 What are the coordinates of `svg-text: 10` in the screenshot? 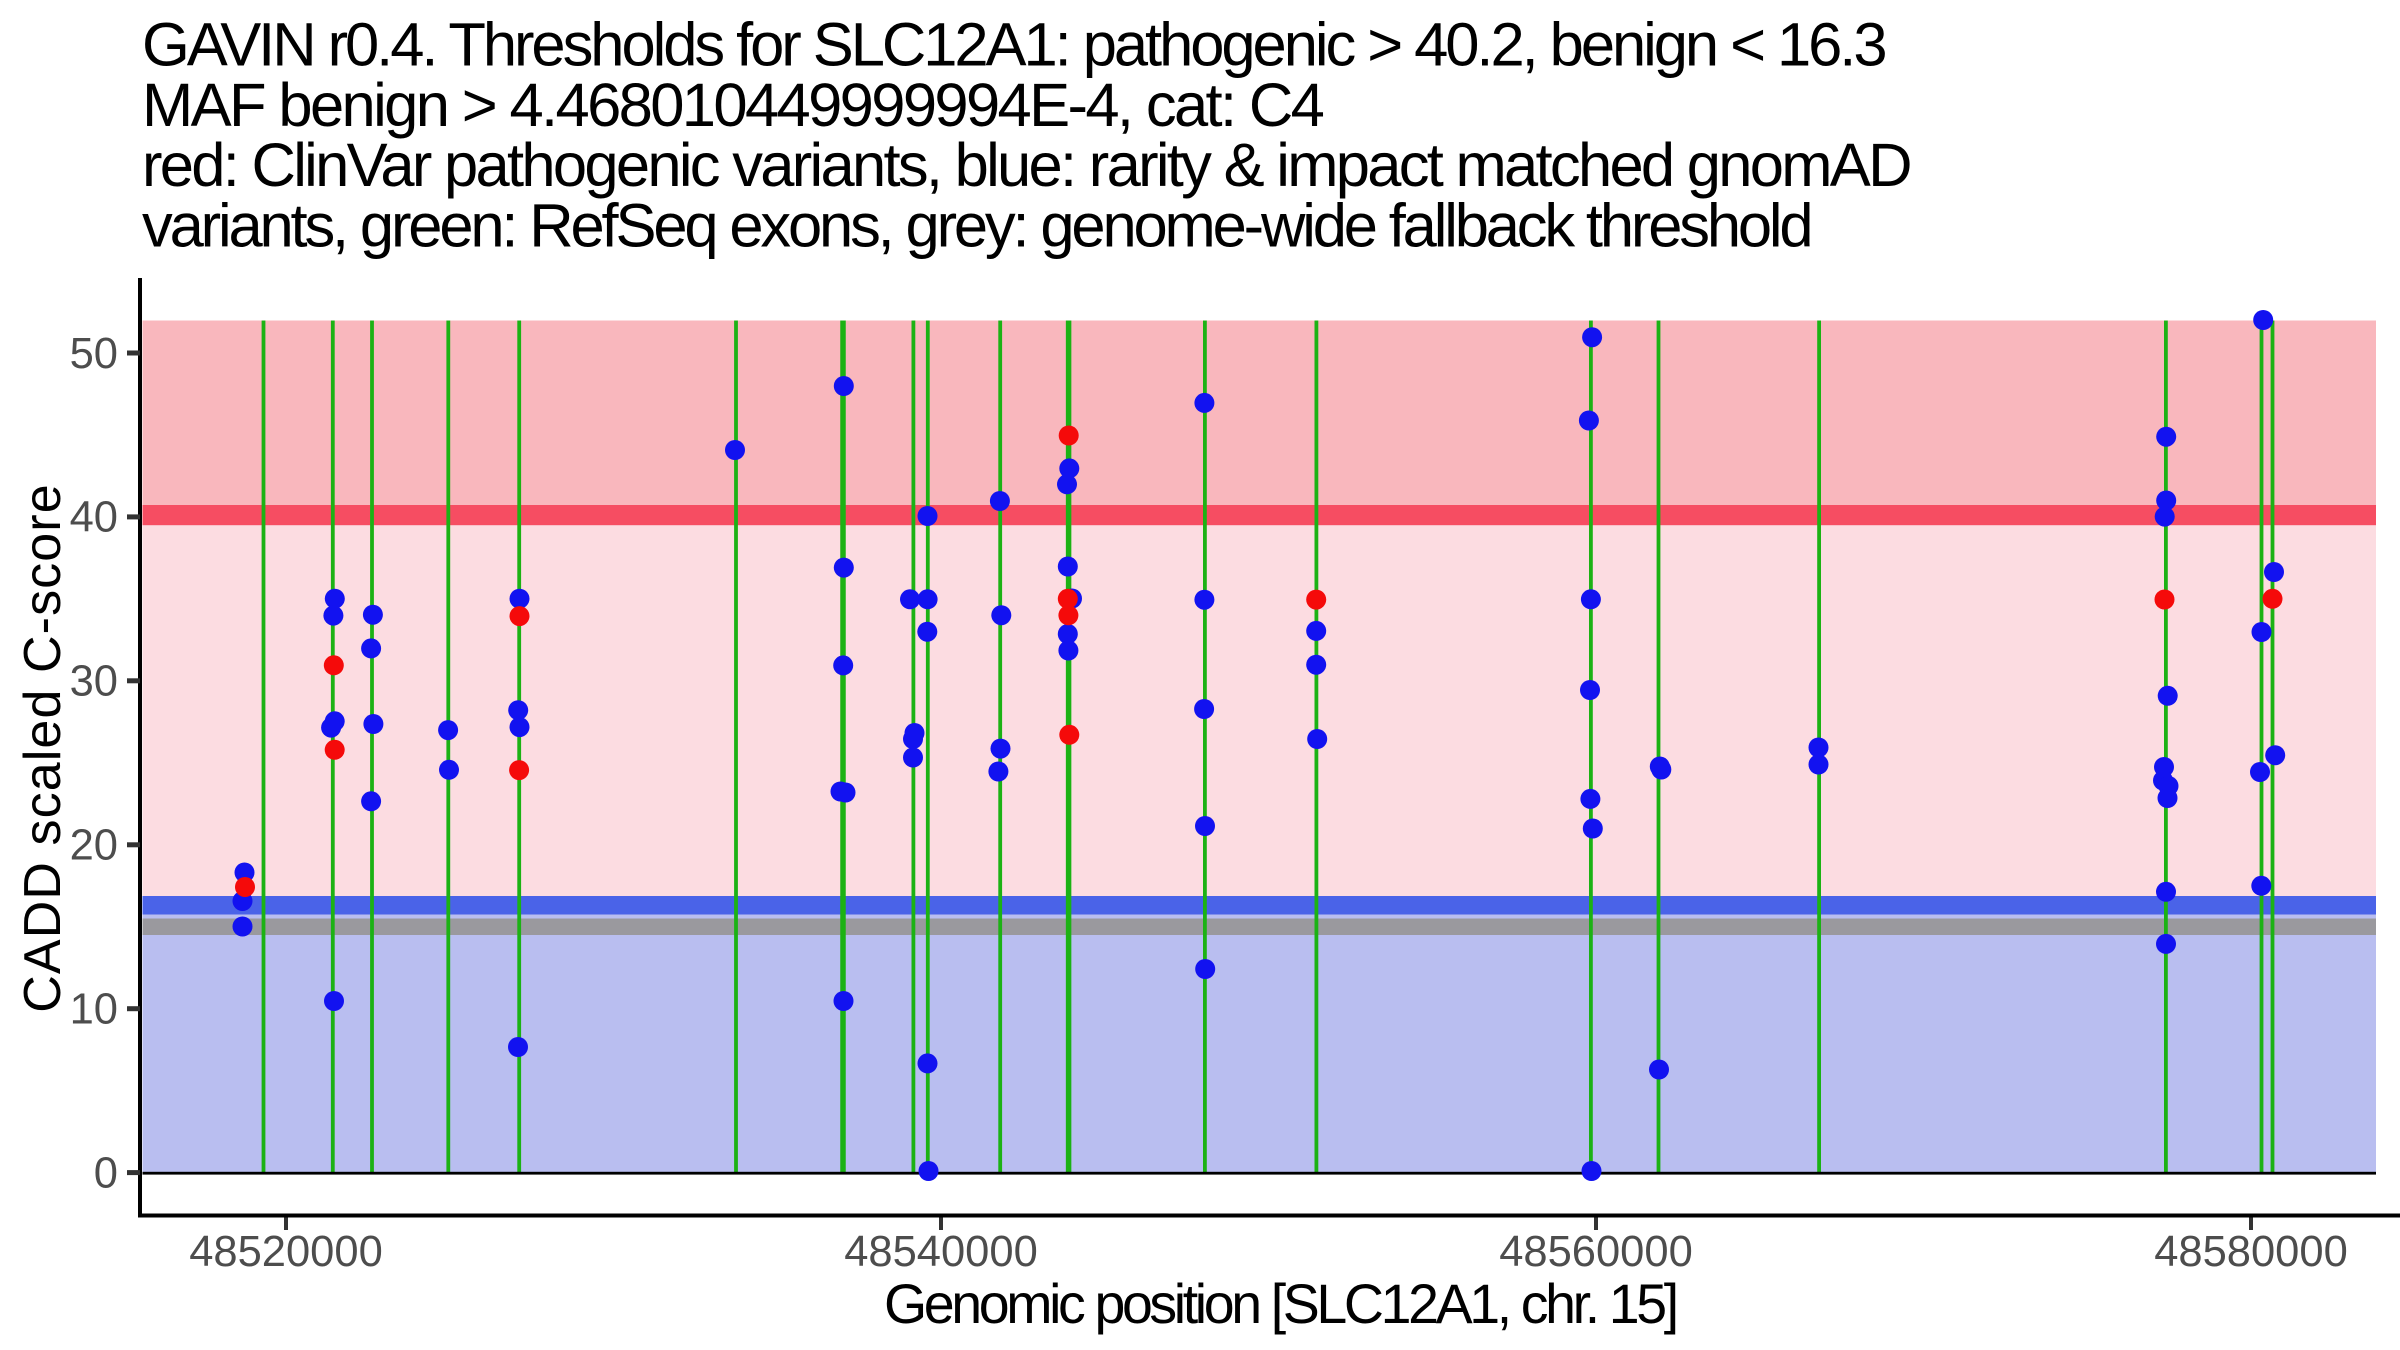 It's located at (94, 1010).